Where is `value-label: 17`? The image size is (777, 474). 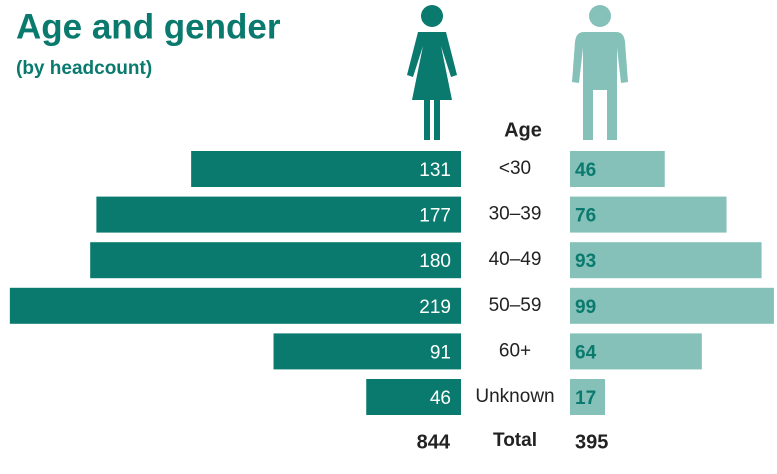 value-label: 17 is located at coordinates (585, 398).